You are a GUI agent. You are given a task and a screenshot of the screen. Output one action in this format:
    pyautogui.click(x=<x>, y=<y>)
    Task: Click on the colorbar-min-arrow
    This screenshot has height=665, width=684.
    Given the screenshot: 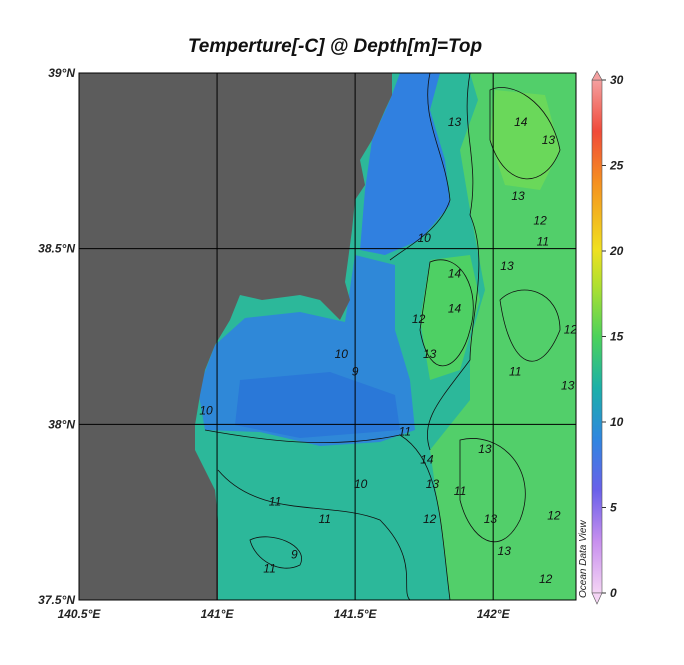 What is the action you would take?
    pyautogui.click(x=597, y=598)
    